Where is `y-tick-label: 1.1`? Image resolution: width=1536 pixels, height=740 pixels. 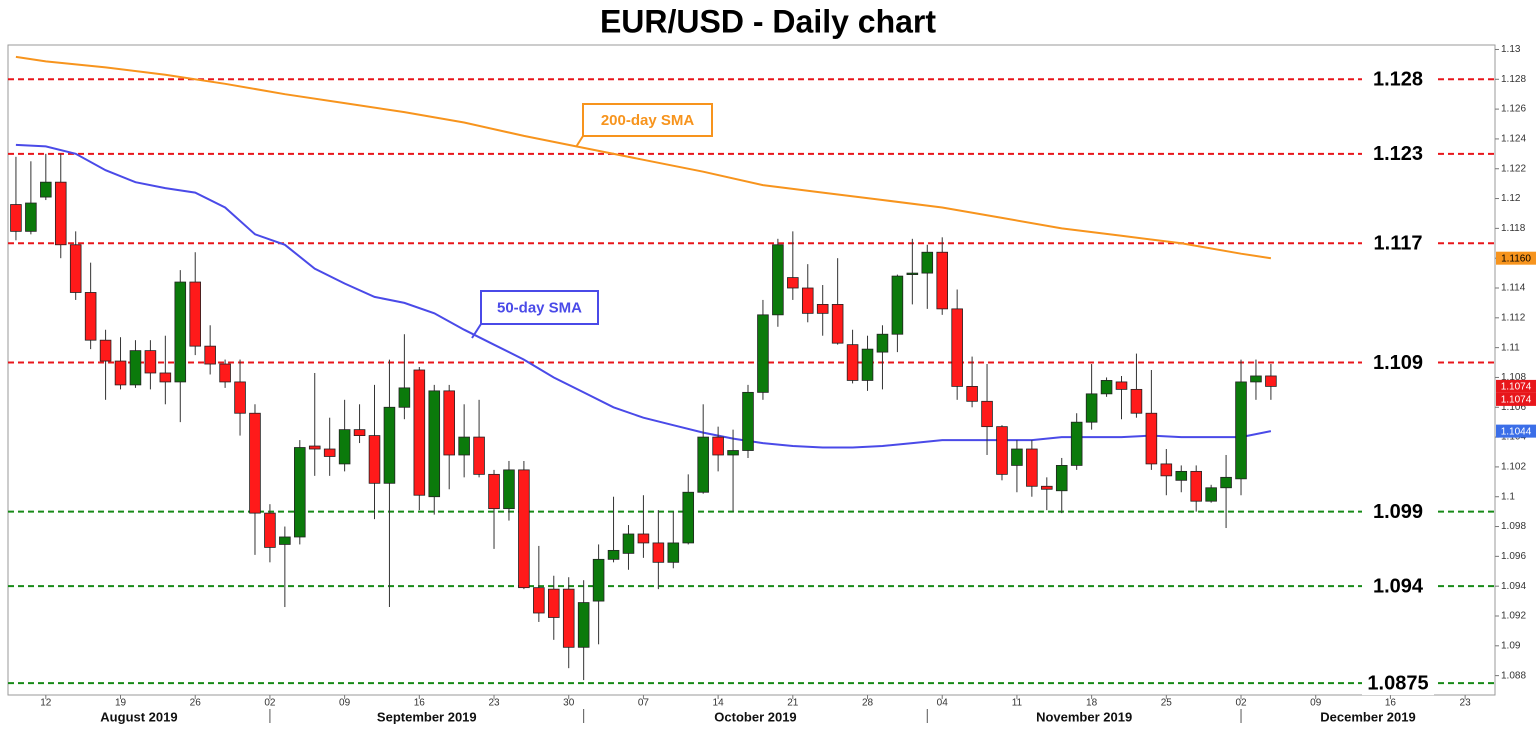
y-tick-label: 1.1 is located at coordinates (1508, 496).